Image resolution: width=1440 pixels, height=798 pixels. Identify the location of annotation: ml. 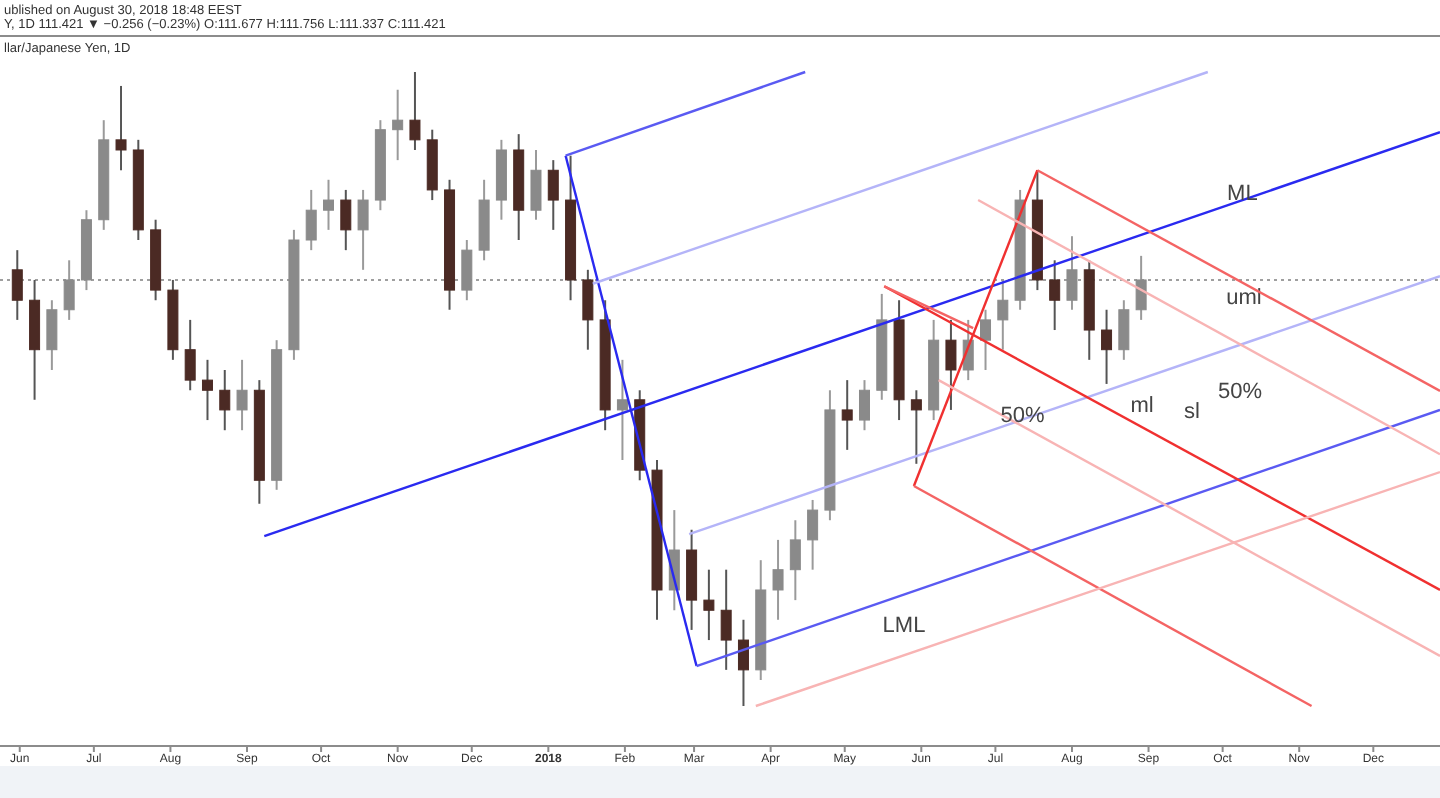
(1142, 405).